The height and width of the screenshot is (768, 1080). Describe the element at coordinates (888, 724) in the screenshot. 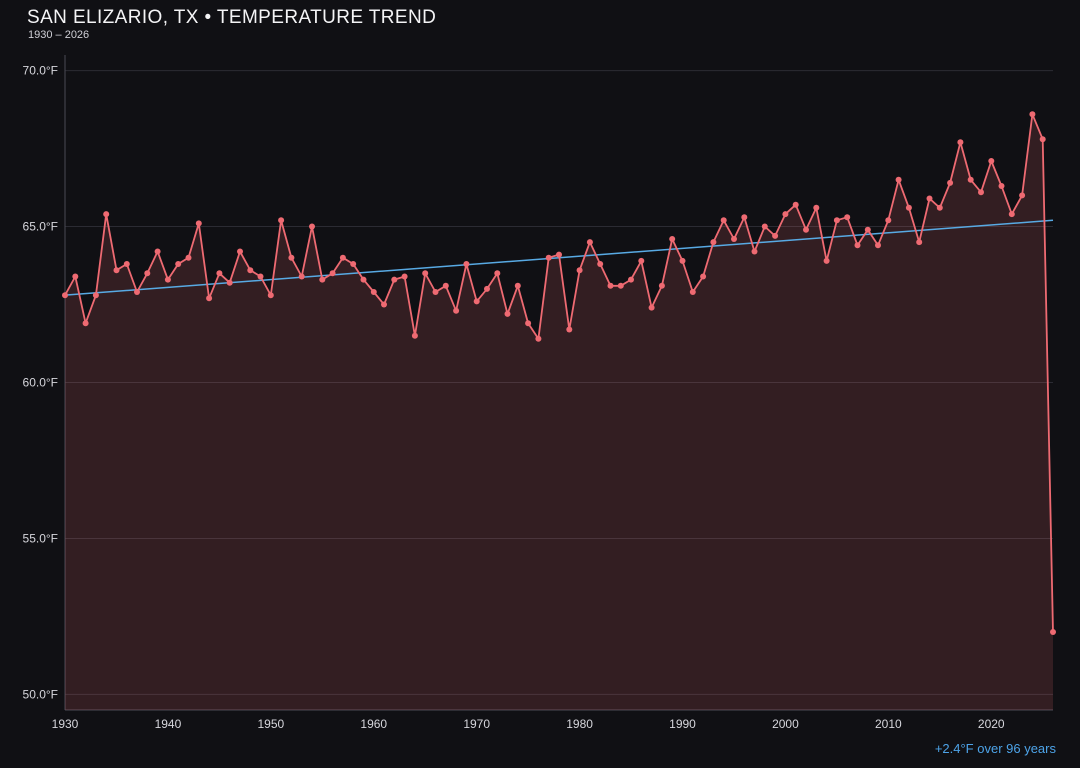

I see `x-tick-label: 2010` at that location.